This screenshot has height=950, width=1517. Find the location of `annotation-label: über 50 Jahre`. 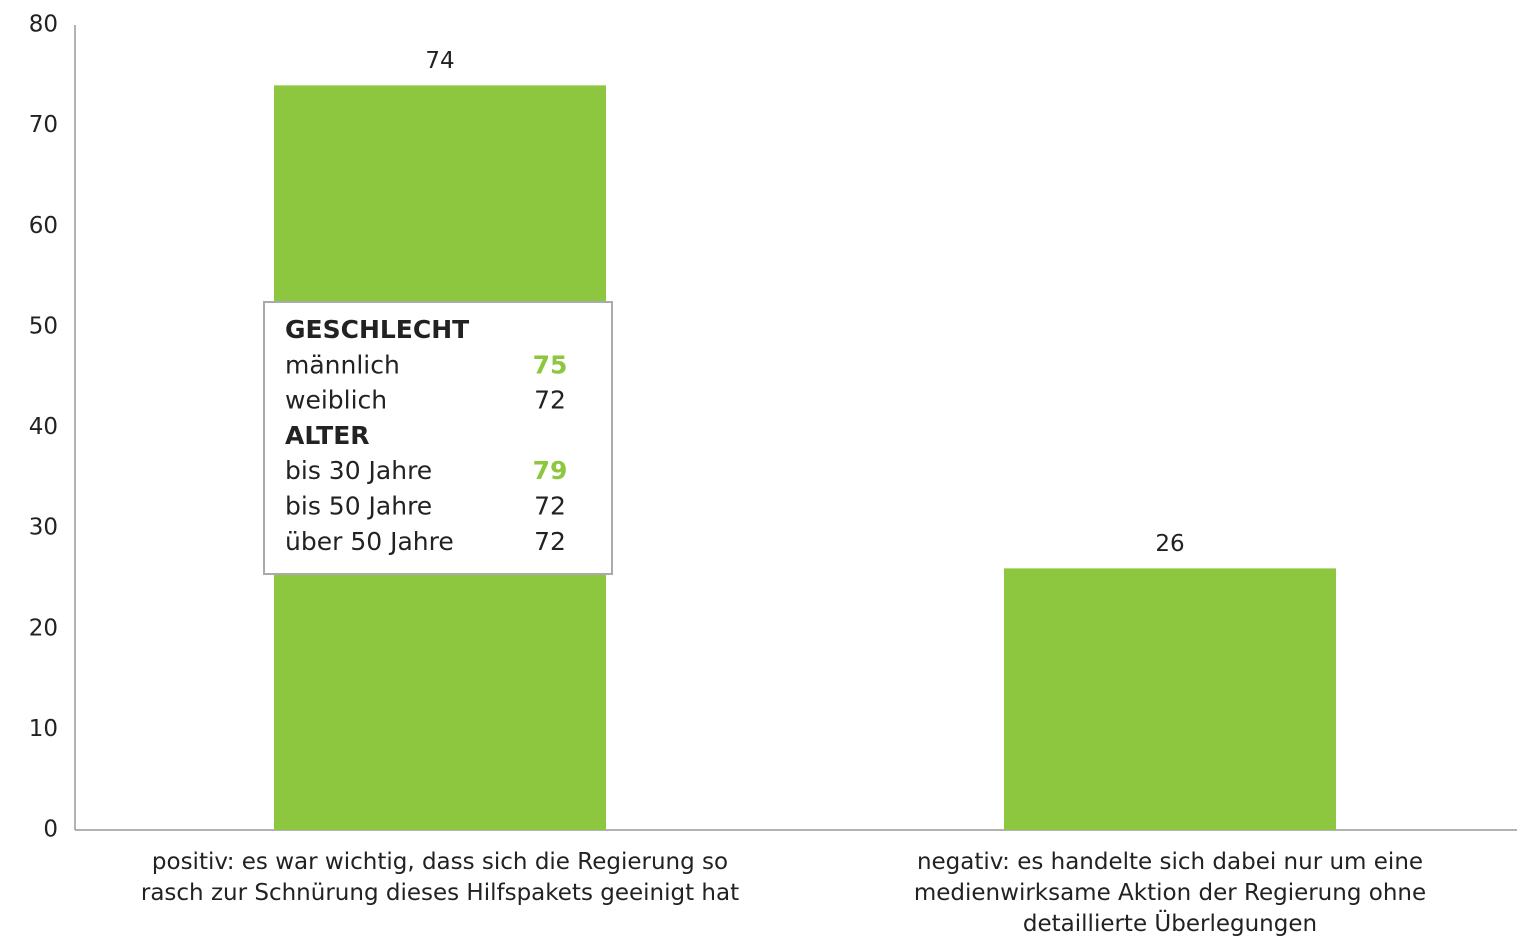

annotation-label: über 50 Jahre is located at coordinates (369, 541).